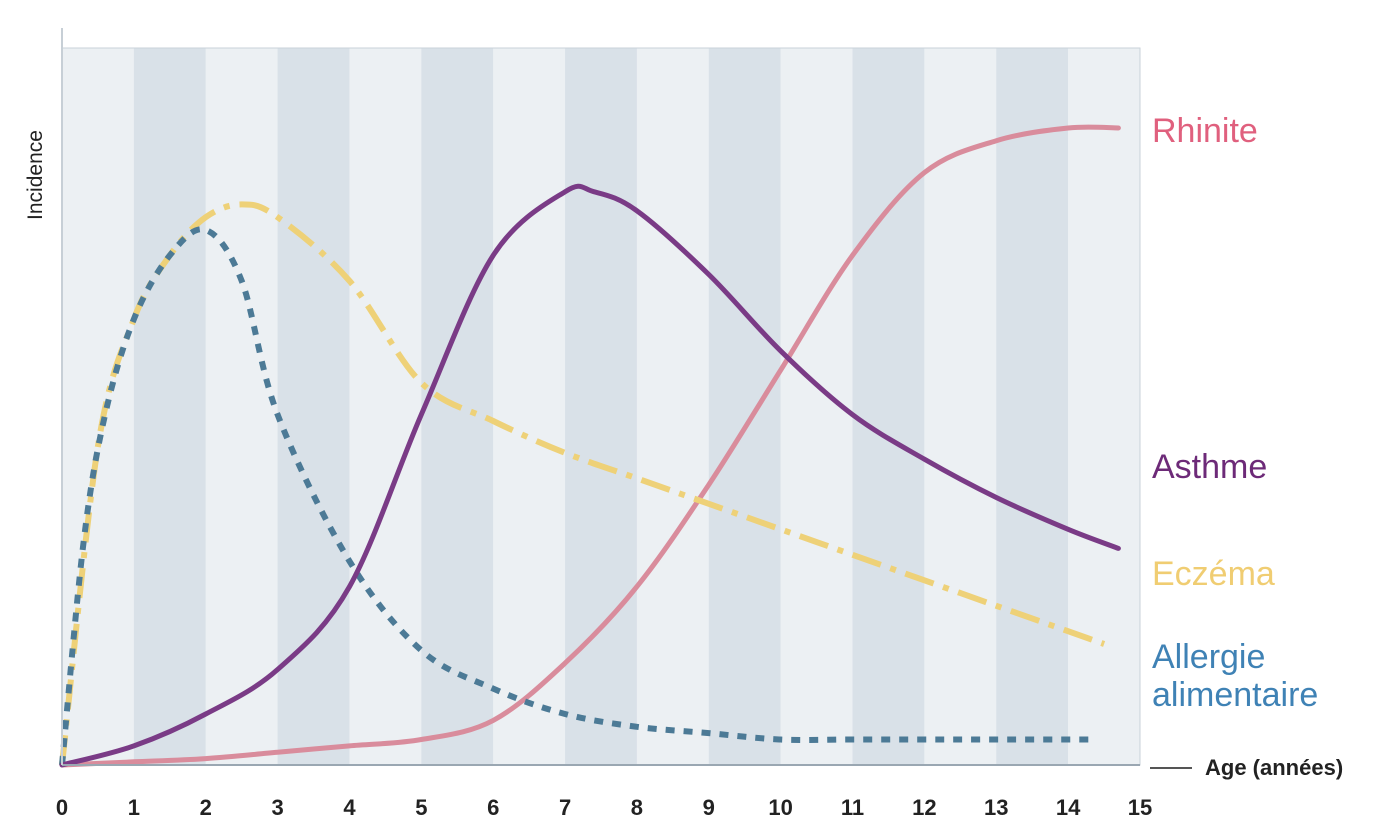 Image resolution: width=1373 pixels, height=829 pixels. Describe the element at coordinates (1140, 807) in the screenshot. I see `x-tick-label: 15` at that location.